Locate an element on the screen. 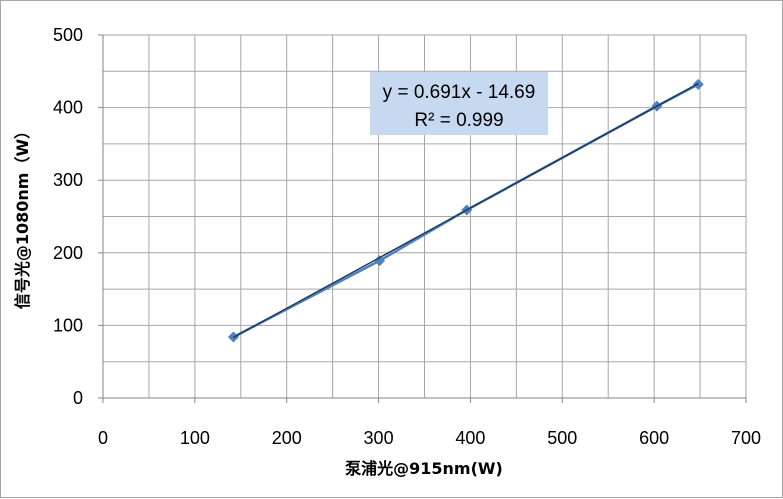 This screenshot has height=499, width=783. x-tick-label: 300 is located at coordinates (379, 438).